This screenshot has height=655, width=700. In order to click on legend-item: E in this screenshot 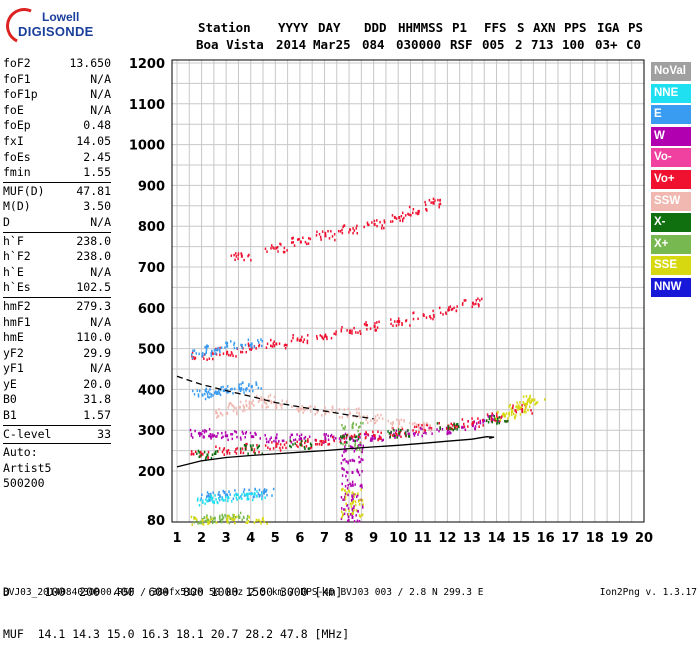, I will do `click(671, 115)`.